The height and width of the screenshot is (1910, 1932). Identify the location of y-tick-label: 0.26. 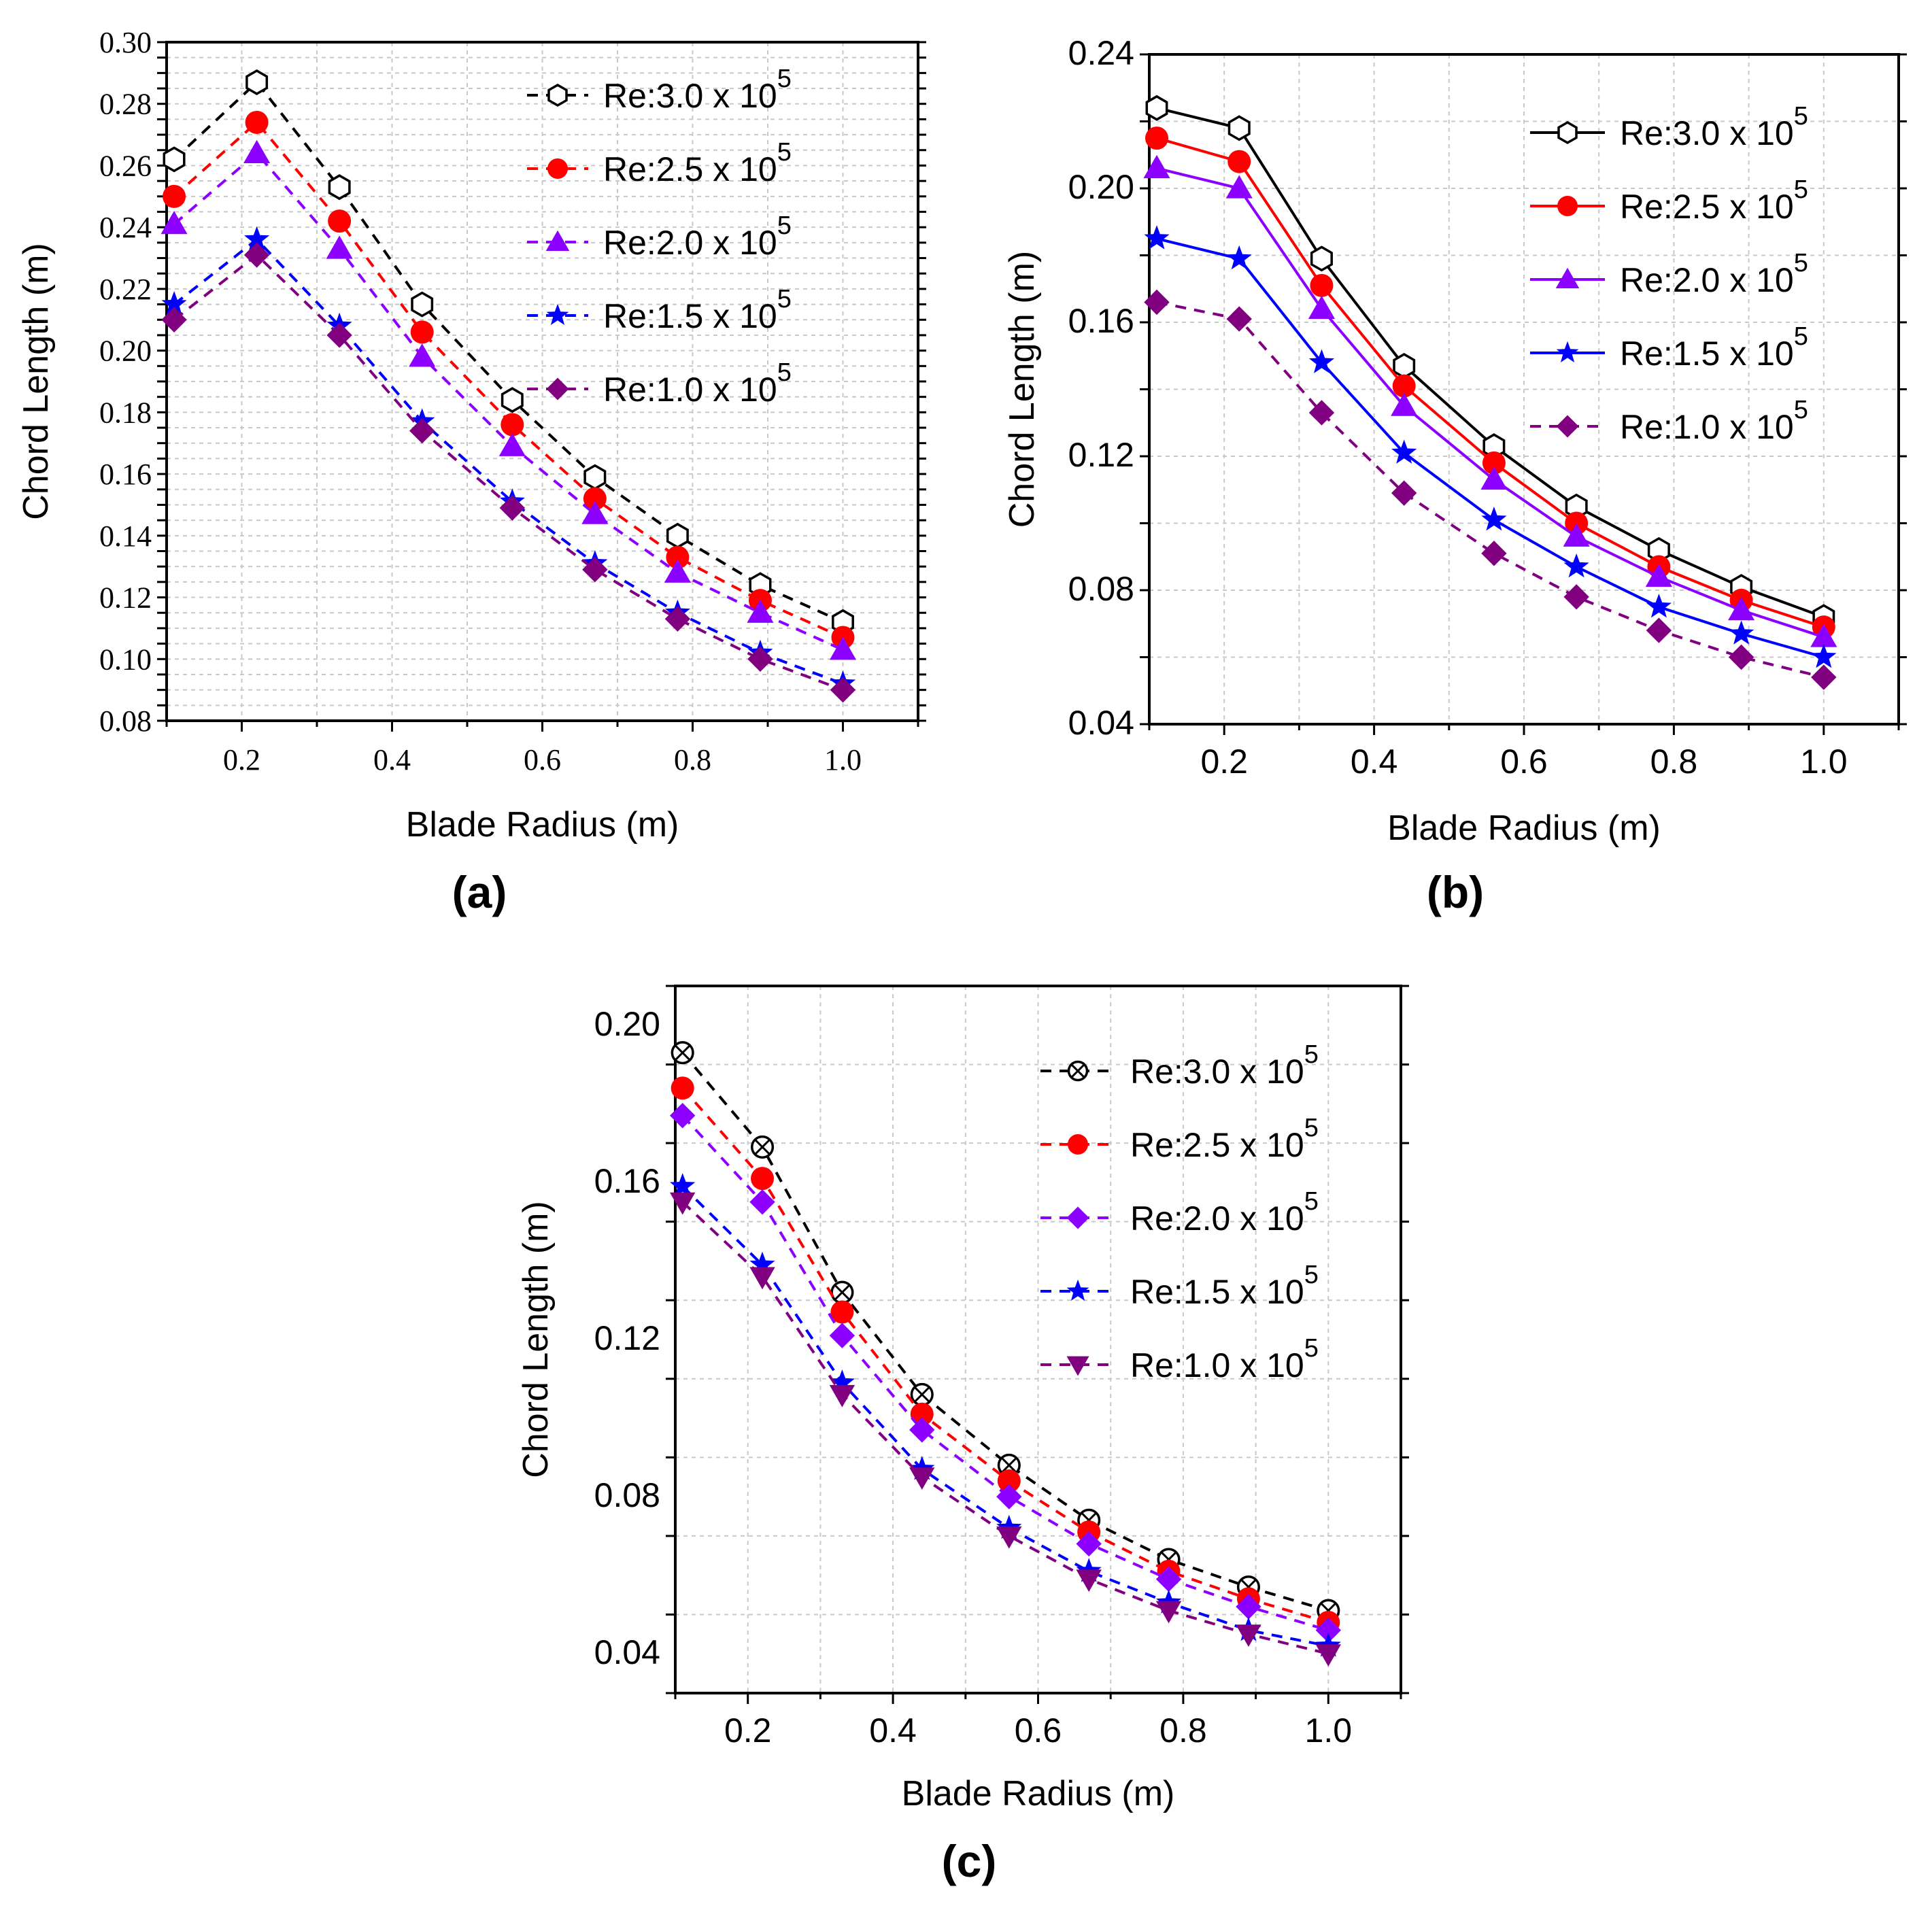
(125, 165).